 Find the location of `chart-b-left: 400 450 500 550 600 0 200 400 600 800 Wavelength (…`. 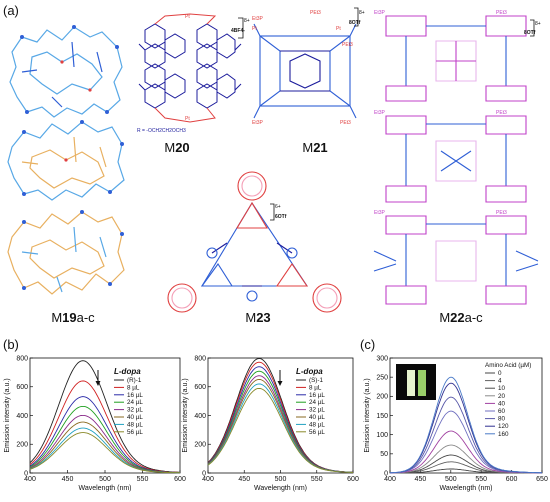

chart-b-left: 400 450 500 550 600 0 200 400 600 800 Wavelength (… is located at coordinates (95, 423).